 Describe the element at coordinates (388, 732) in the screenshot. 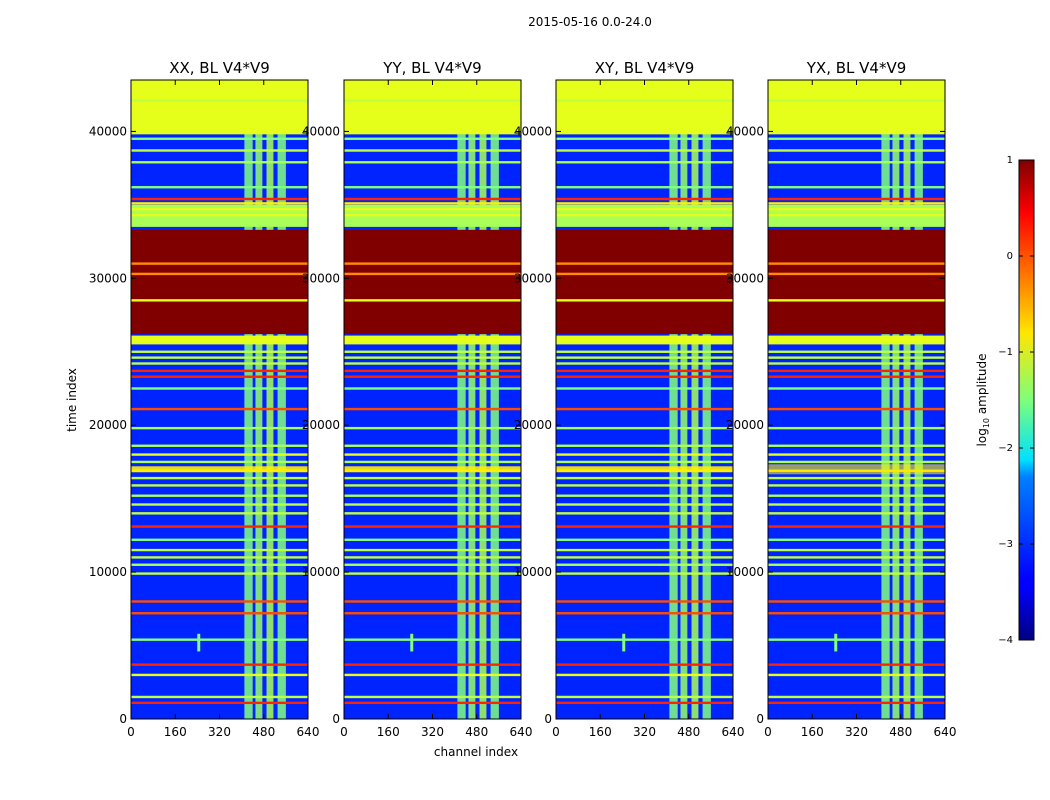

I see `x-tick-label: 160` at that location.